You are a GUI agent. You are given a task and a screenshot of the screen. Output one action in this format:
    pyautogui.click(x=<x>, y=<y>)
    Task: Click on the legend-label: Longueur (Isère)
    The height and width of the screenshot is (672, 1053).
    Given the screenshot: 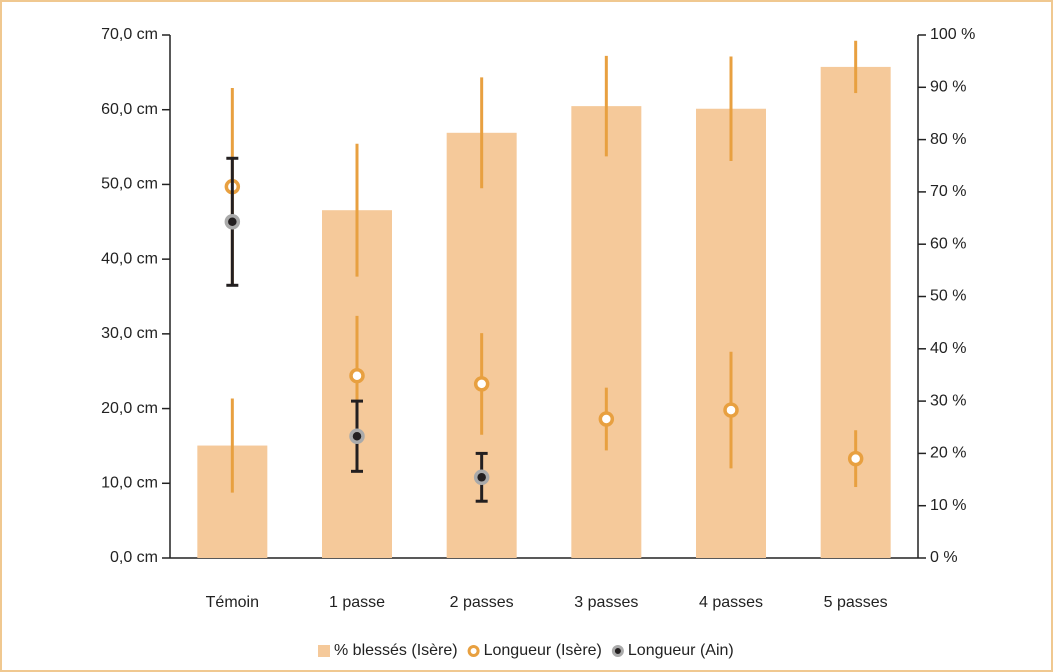 What is the action you would take?
    pyautogui.click(x=543, y=650)
    